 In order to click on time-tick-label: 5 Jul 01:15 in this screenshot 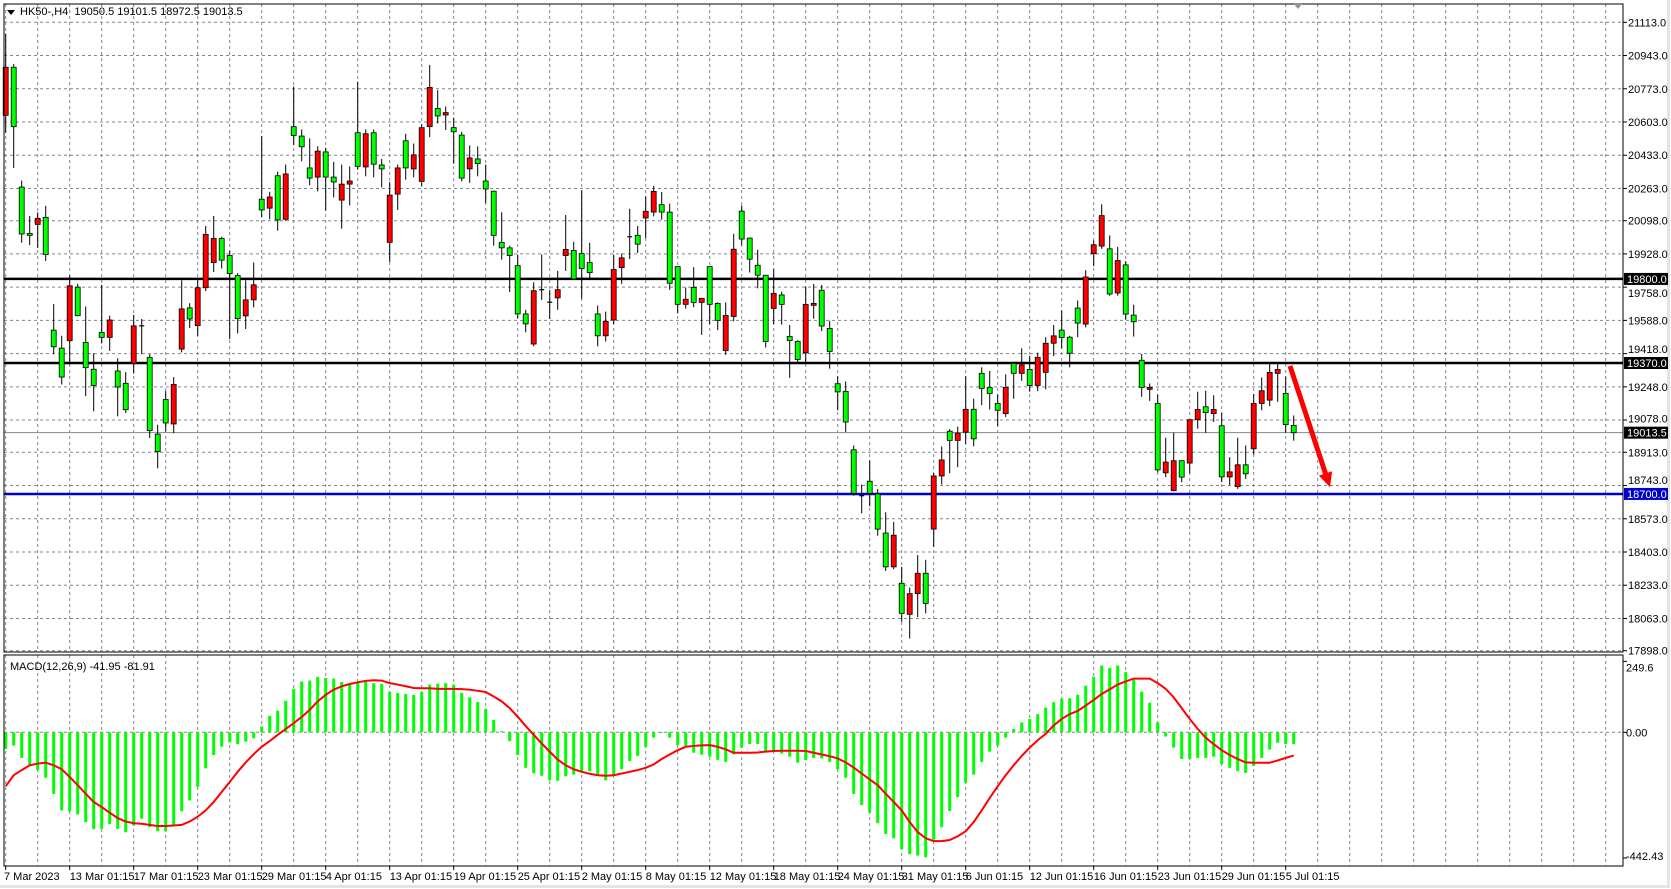, I will do `click(1313, 877)`.